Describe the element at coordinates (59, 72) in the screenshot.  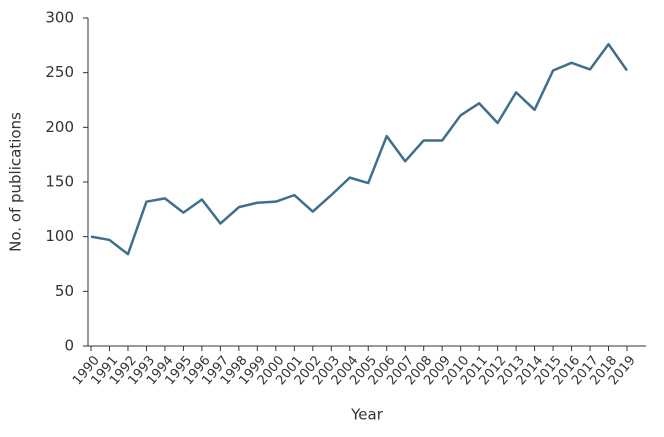
I see `y-tick-label: 250` at that location.